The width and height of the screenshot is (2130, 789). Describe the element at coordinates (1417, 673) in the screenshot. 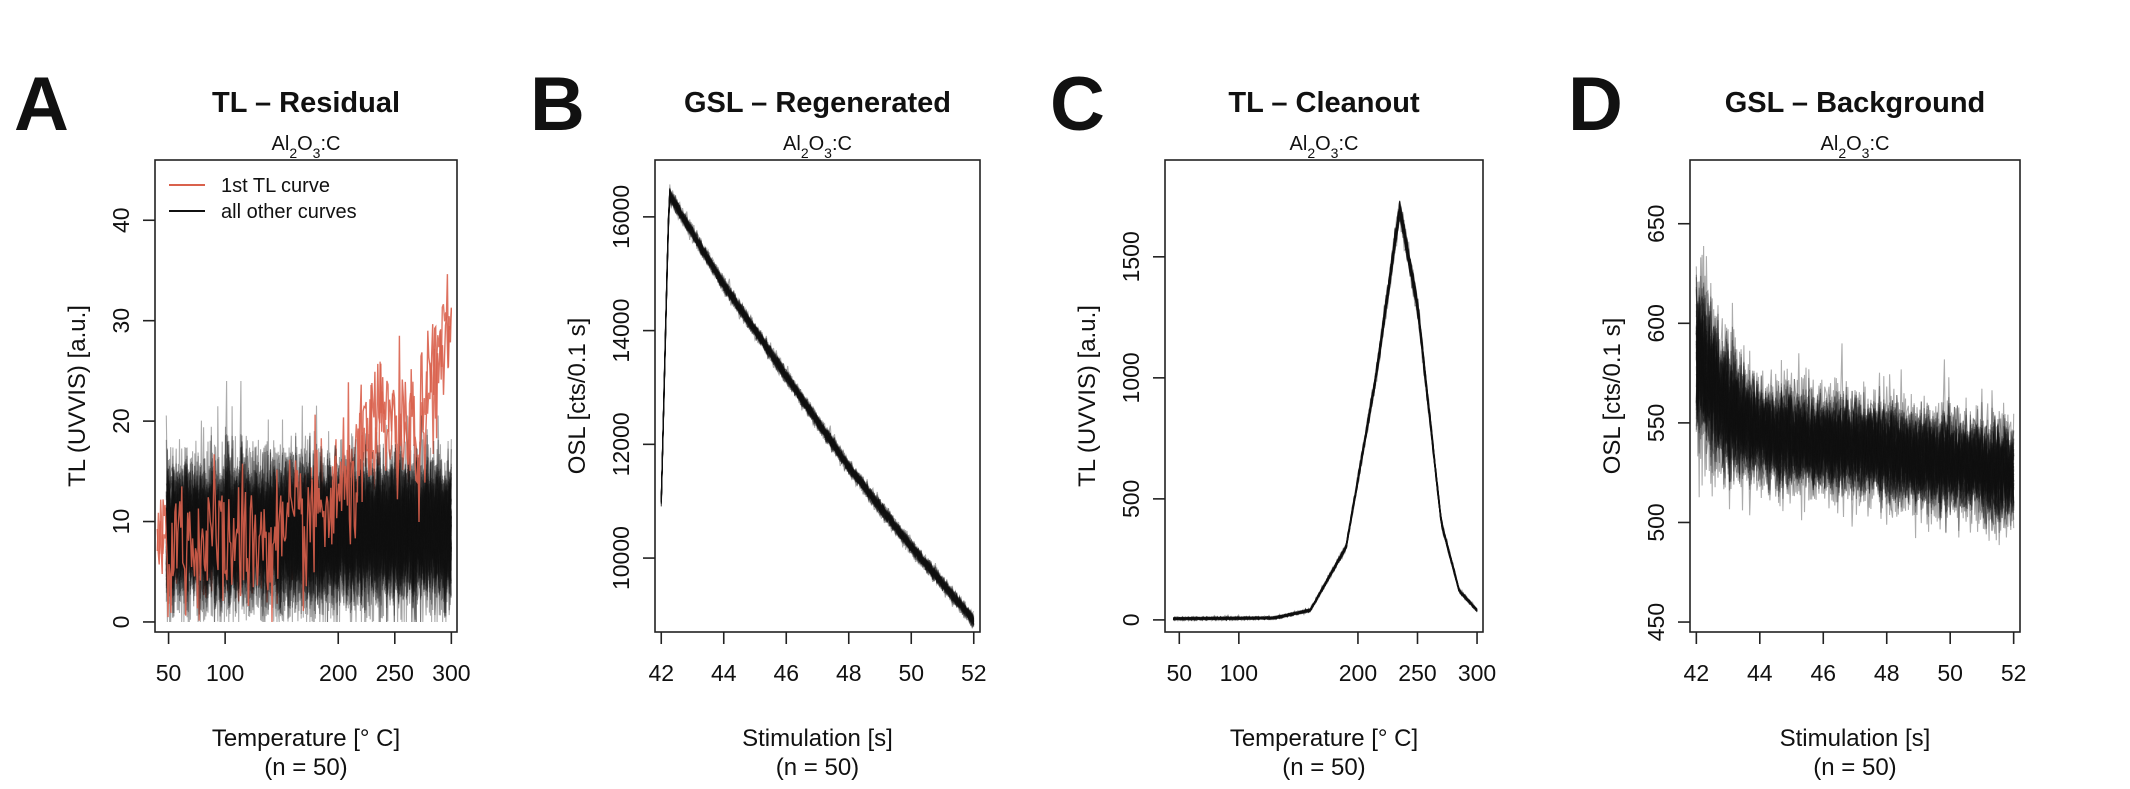

I see `x-tick-label: 250` at that location.